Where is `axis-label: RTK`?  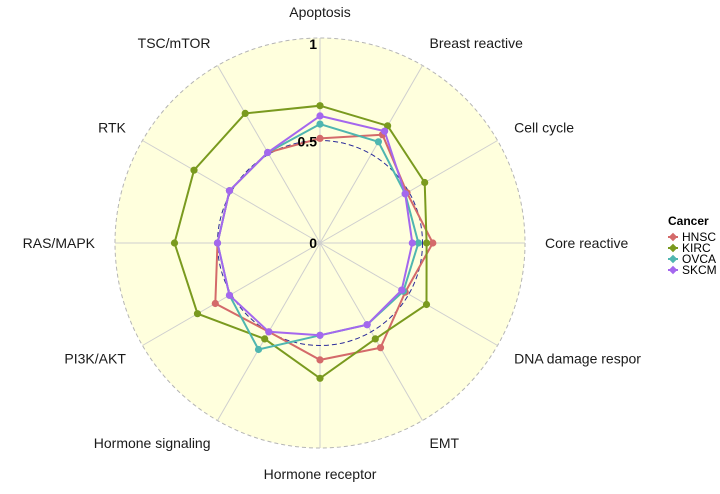
axis-label: RTK is located at coordinates (112, 128).